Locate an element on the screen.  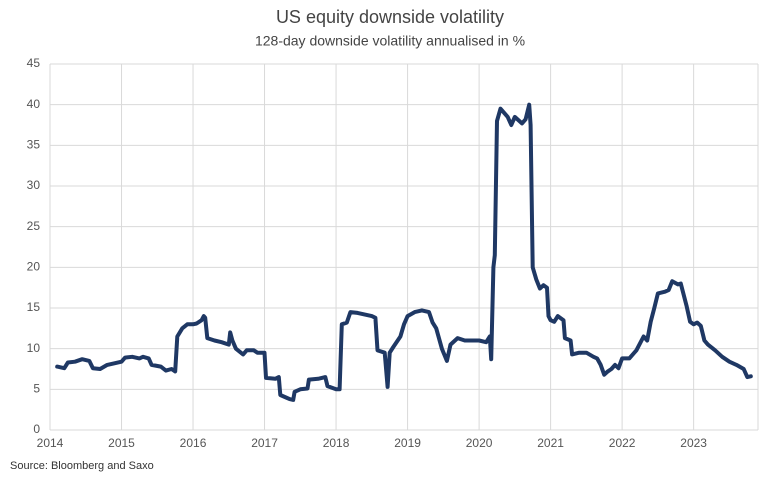
x-tick-label: 2014 is located at coordinates (50, 443).